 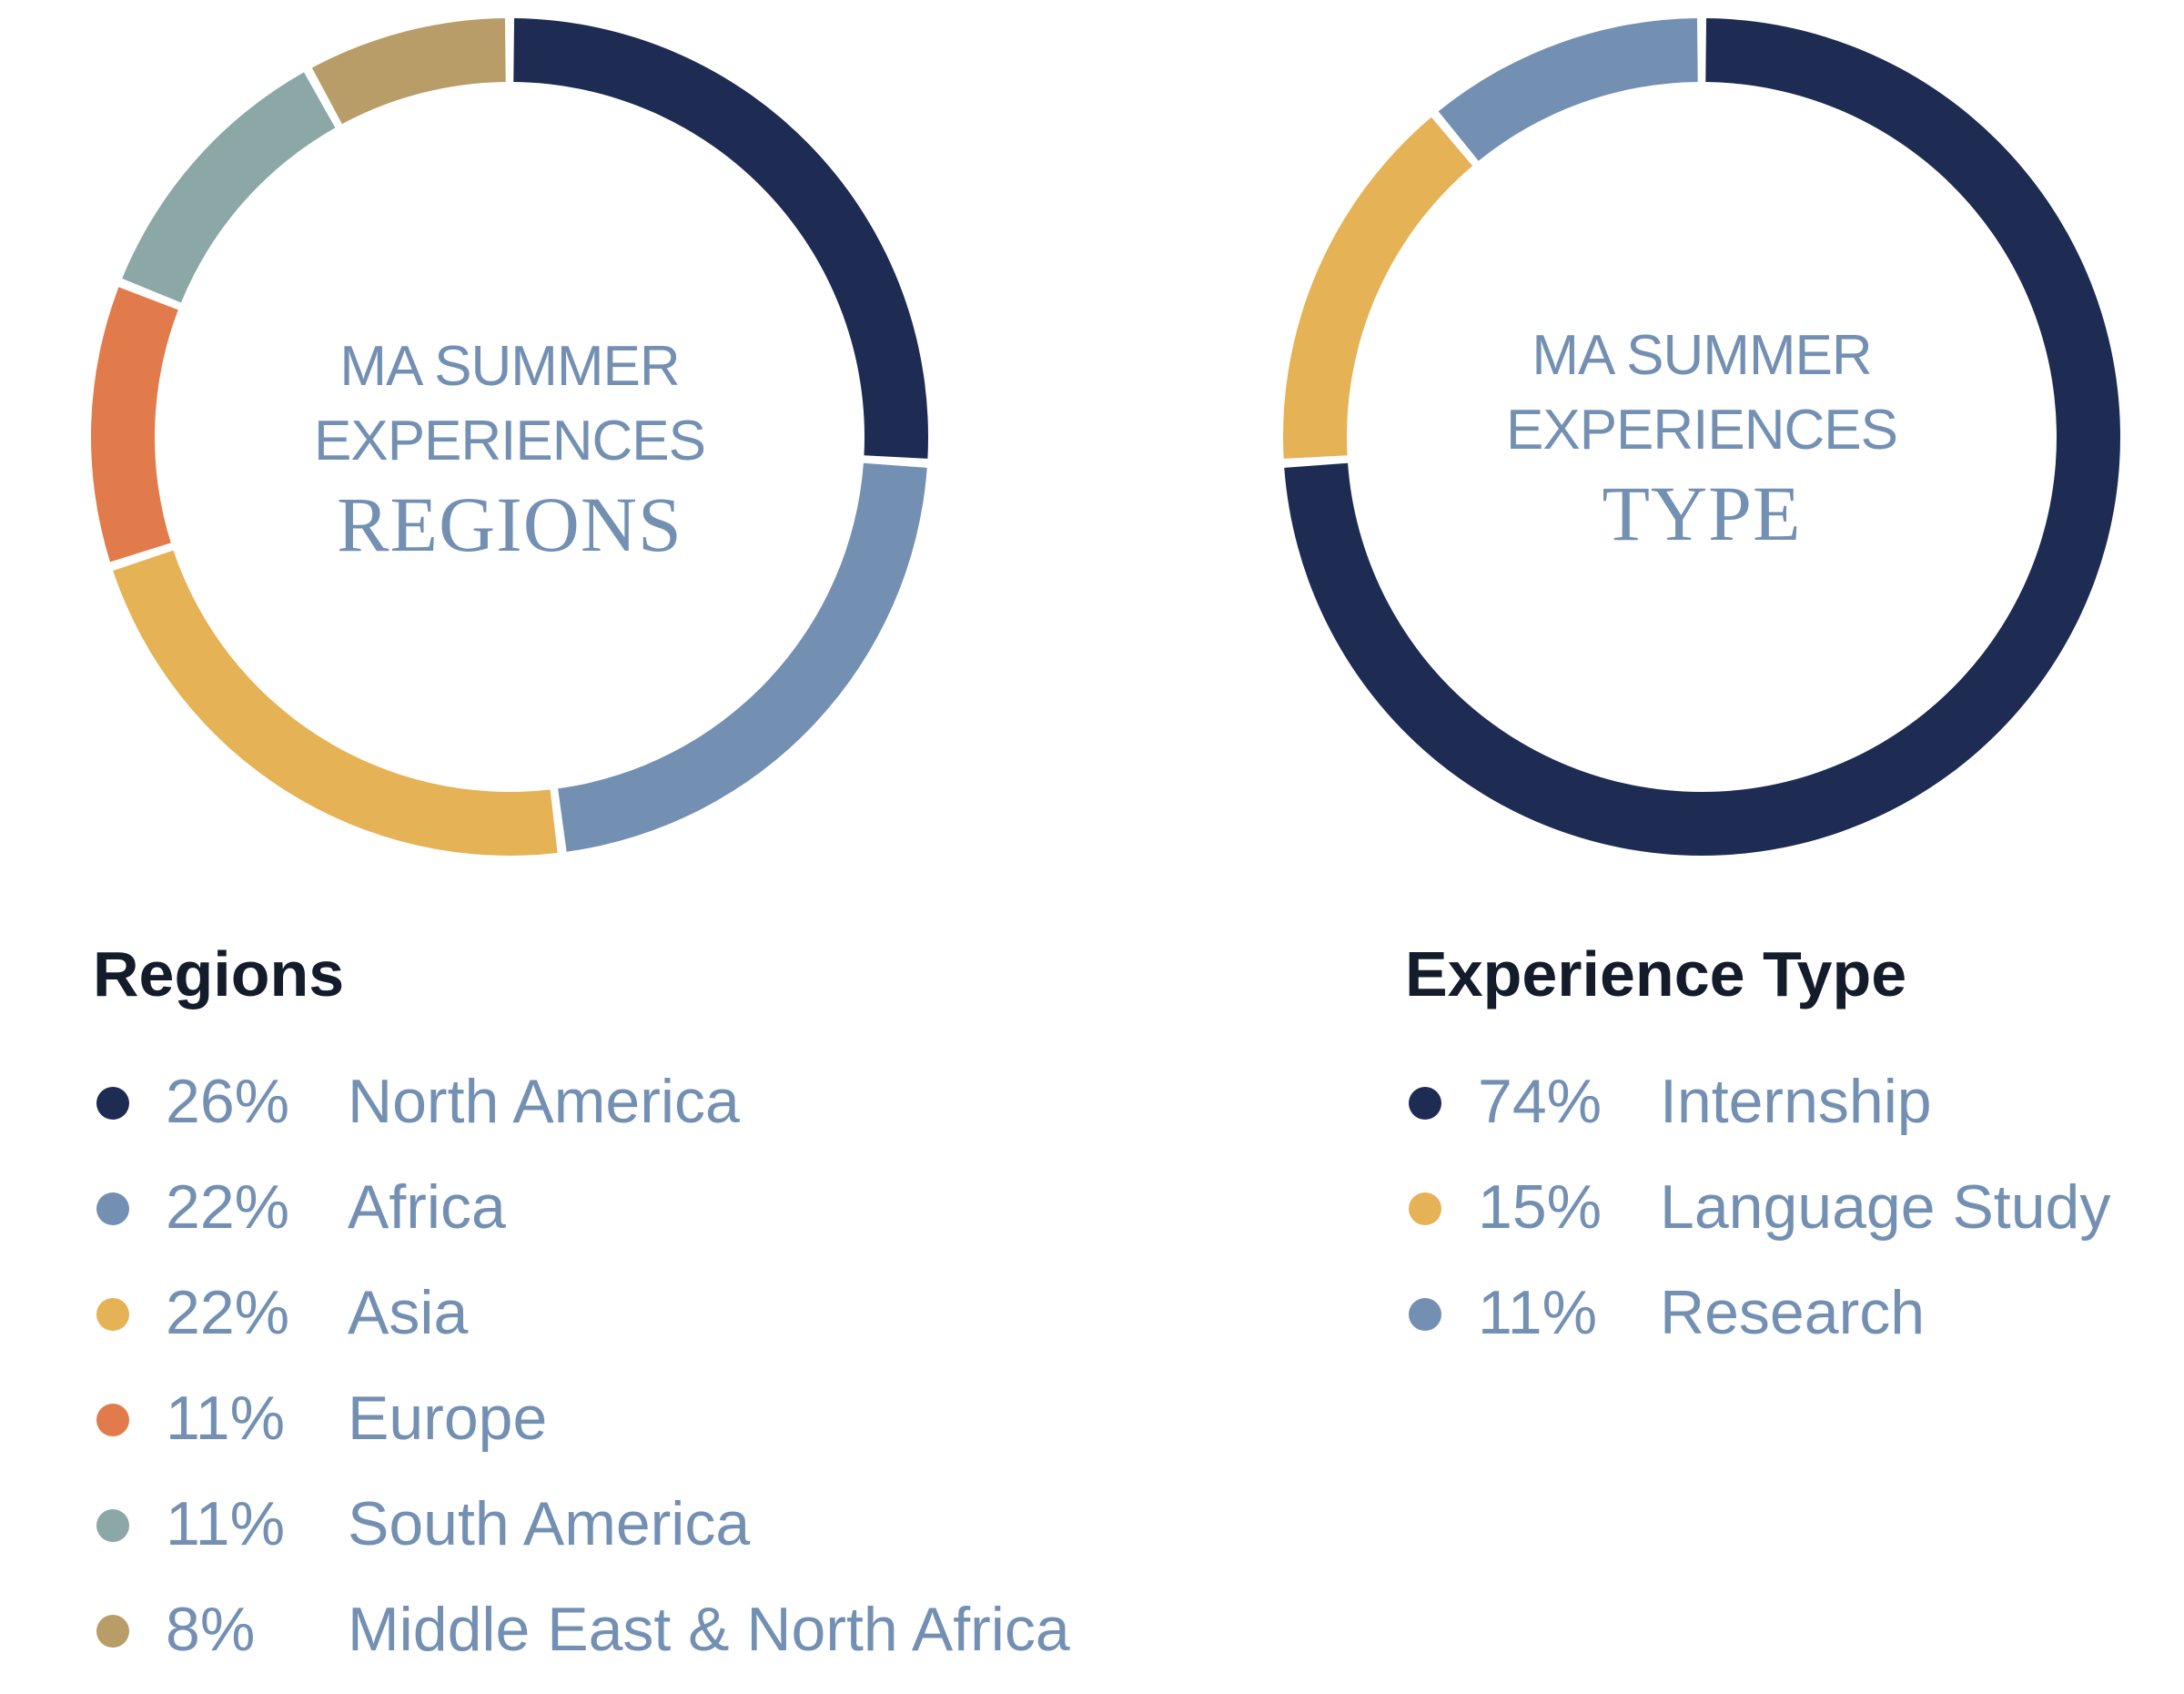 I want to click on regions-legend-title: Regions, so click(x=219, y=974).